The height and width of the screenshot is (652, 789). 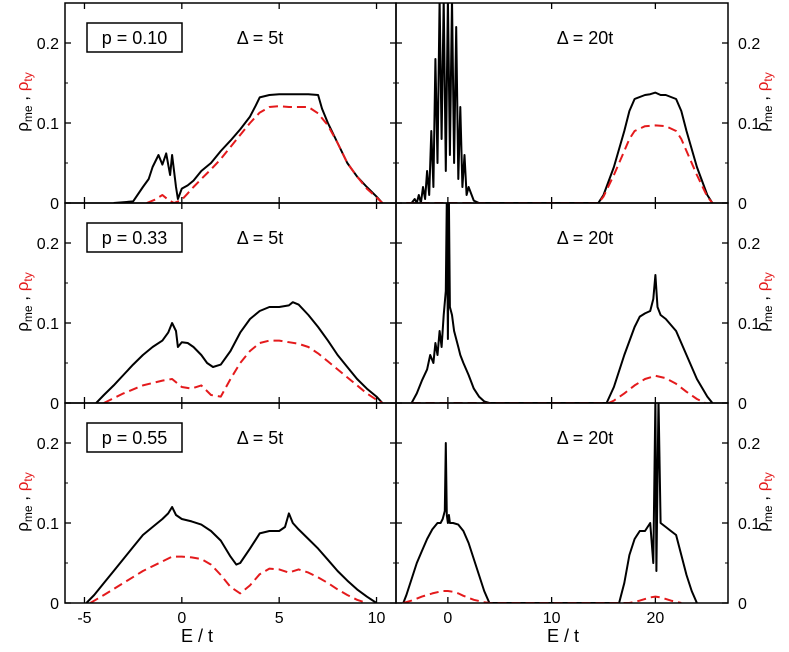 I want to click on panel-1: 0 0.1 0.2 p = 0.10 Δ = 5t, so click(x=217, y=107).